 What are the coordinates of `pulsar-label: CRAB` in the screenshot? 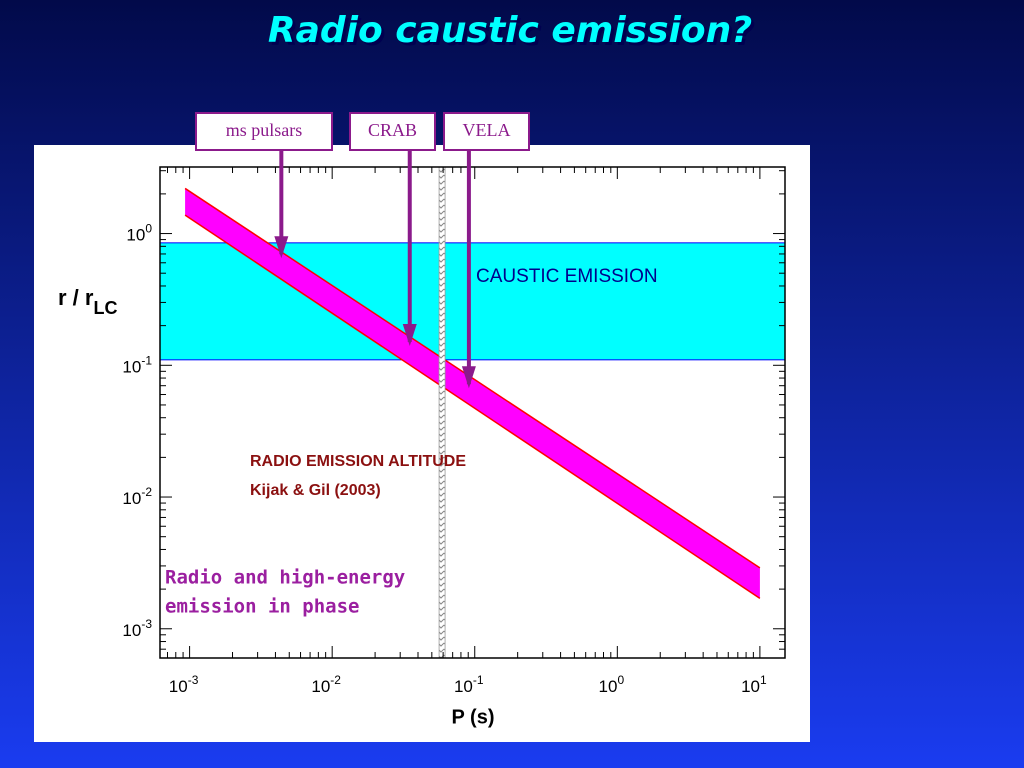 It's located at (392, 130).